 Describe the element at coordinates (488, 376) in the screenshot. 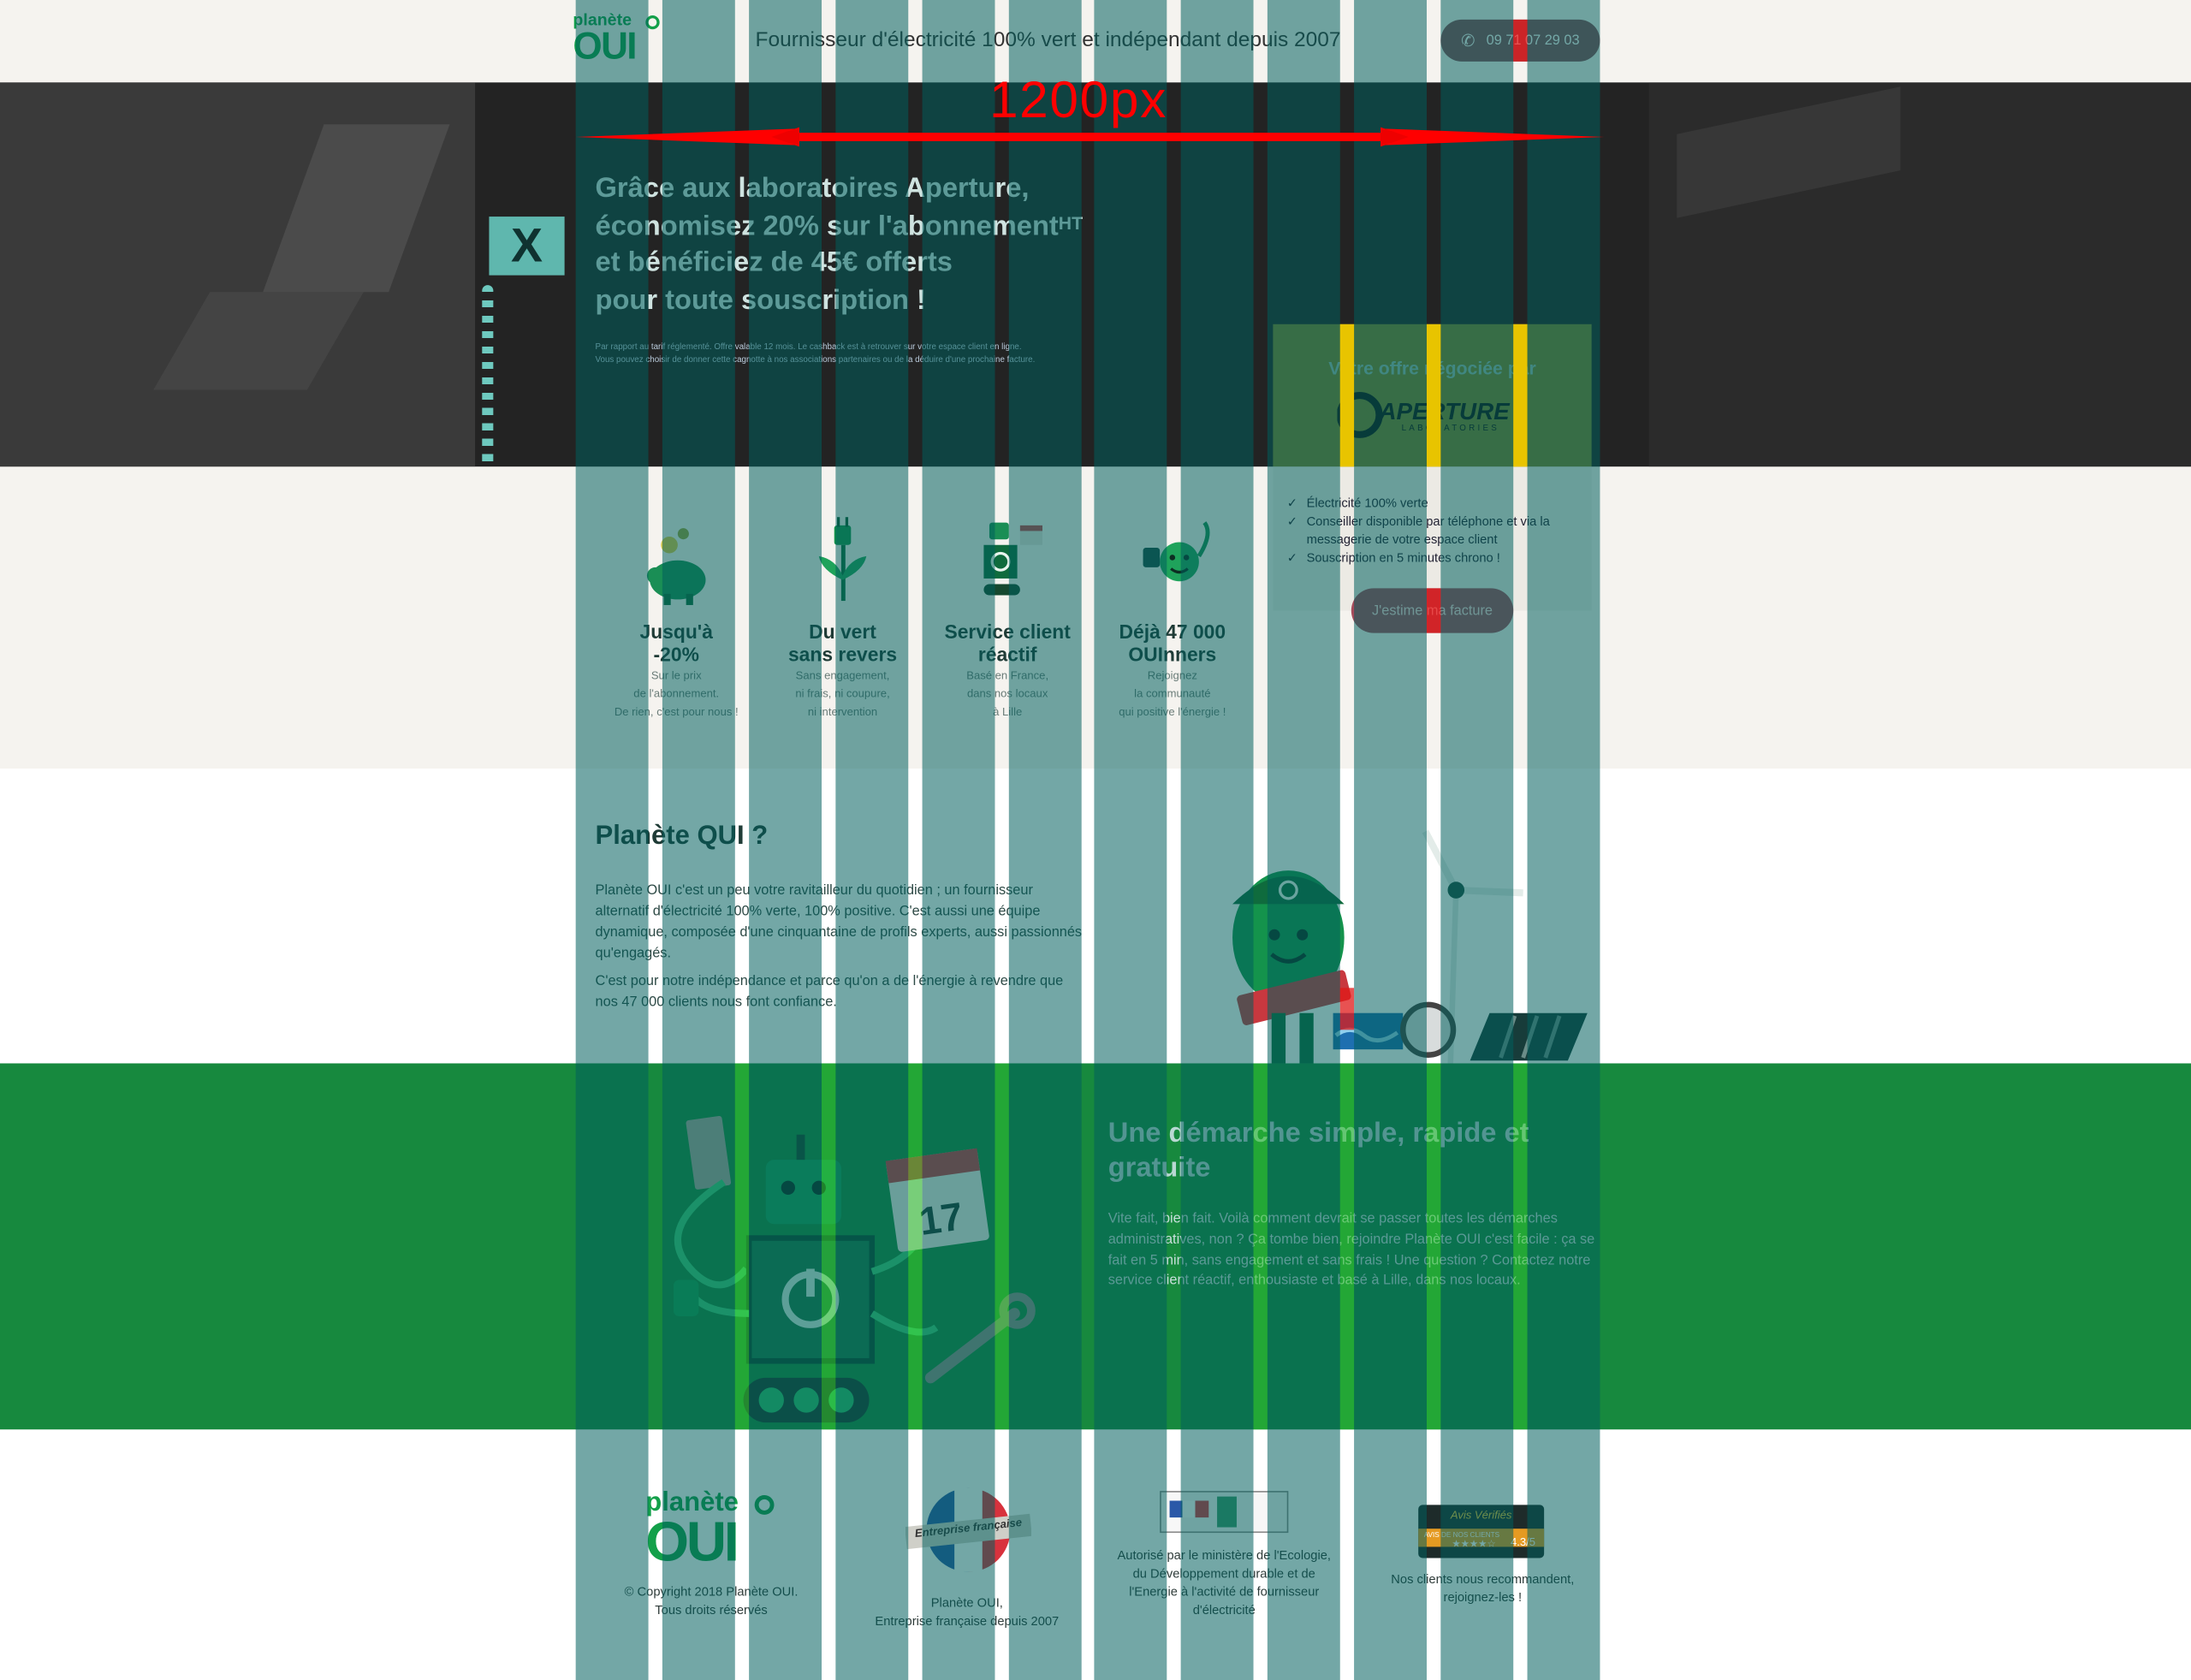

I see `dotted-trail` at that location.